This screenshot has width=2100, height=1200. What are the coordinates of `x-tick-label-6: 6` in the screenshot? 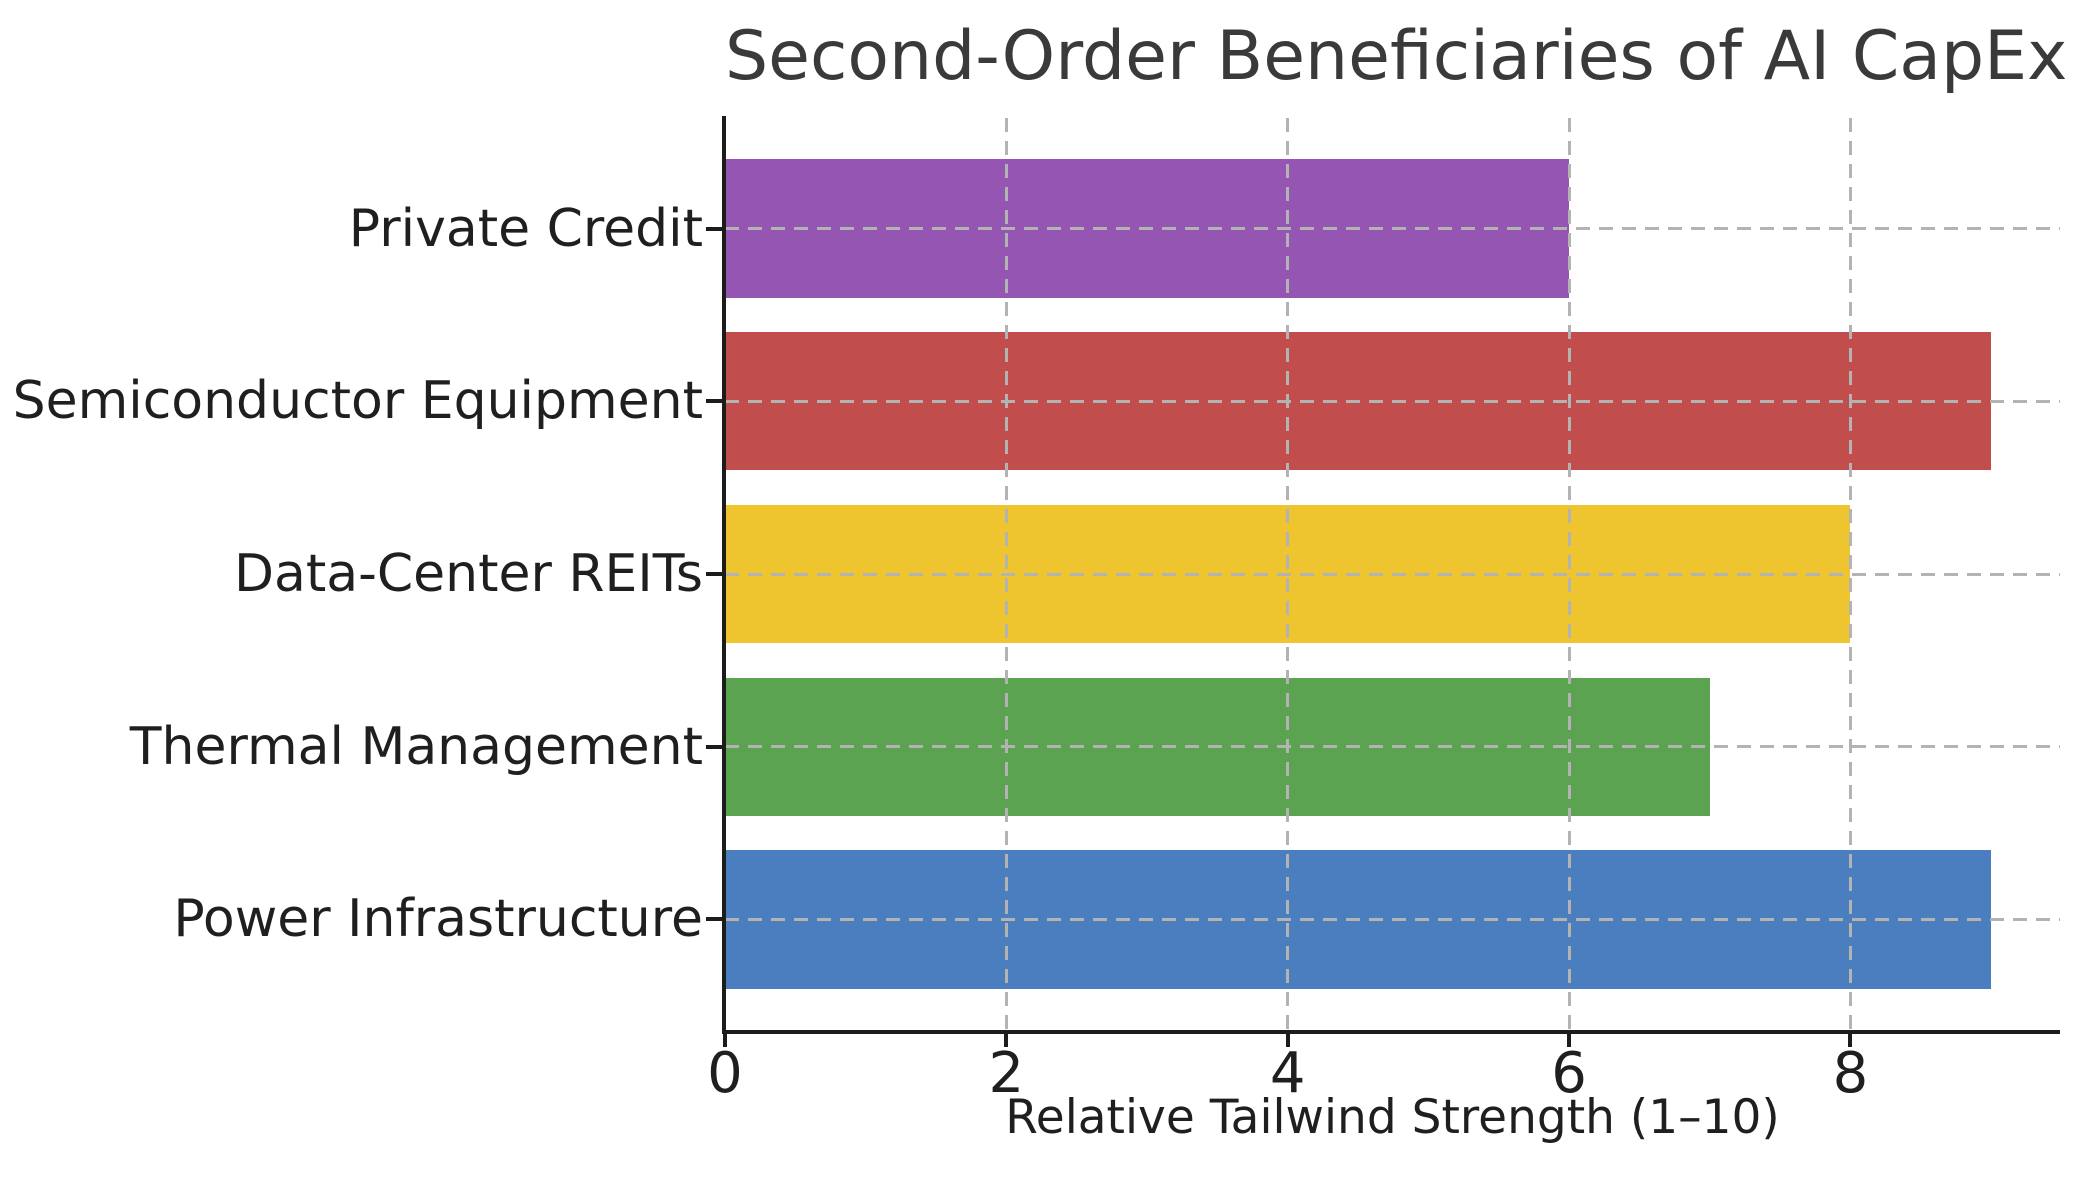 It's located at (1569, 1073).